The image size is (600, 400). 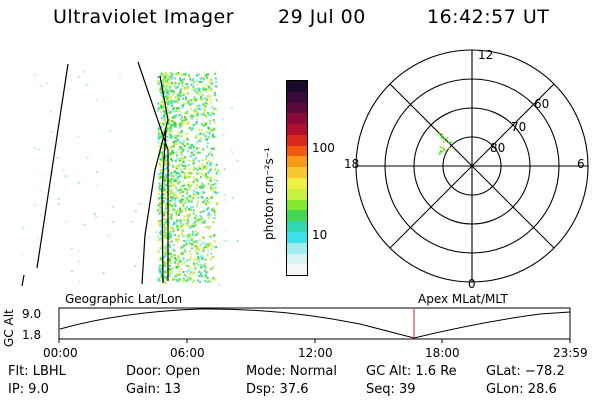 I want to click on dsp-info: Dsp: 37.6, so click(x=277, y=389).